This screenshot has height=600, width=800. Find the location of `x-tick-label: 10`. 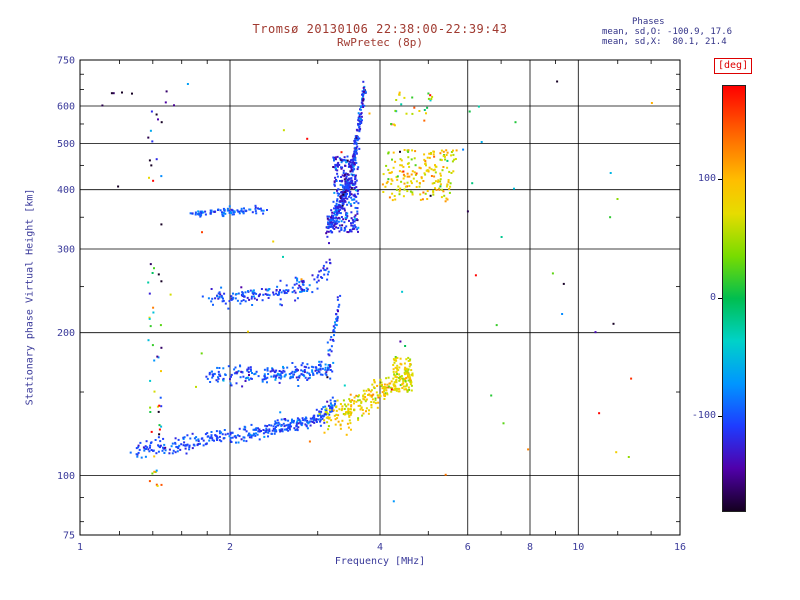

x-tick-label: 10 is located at coordinates (578, 547).